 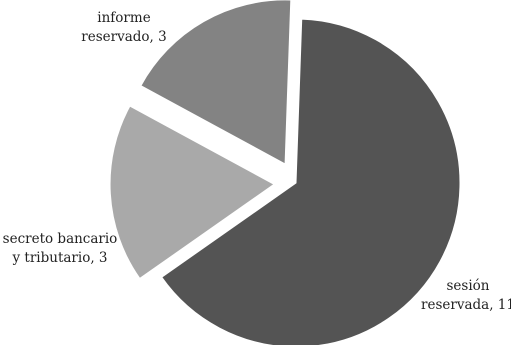 I want to click on slice-label-line: informe, so click(x=123, y=18).